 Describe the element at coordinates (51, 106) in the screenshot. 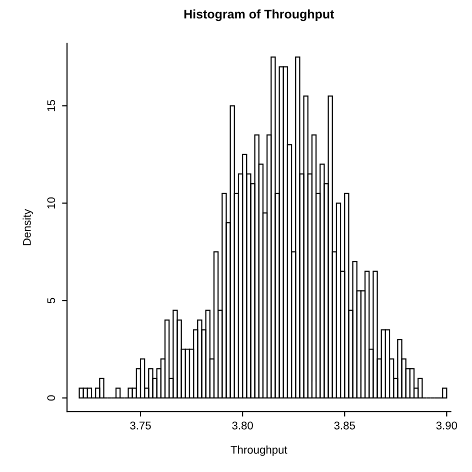

I see `y-tick-label: 15` at that location.